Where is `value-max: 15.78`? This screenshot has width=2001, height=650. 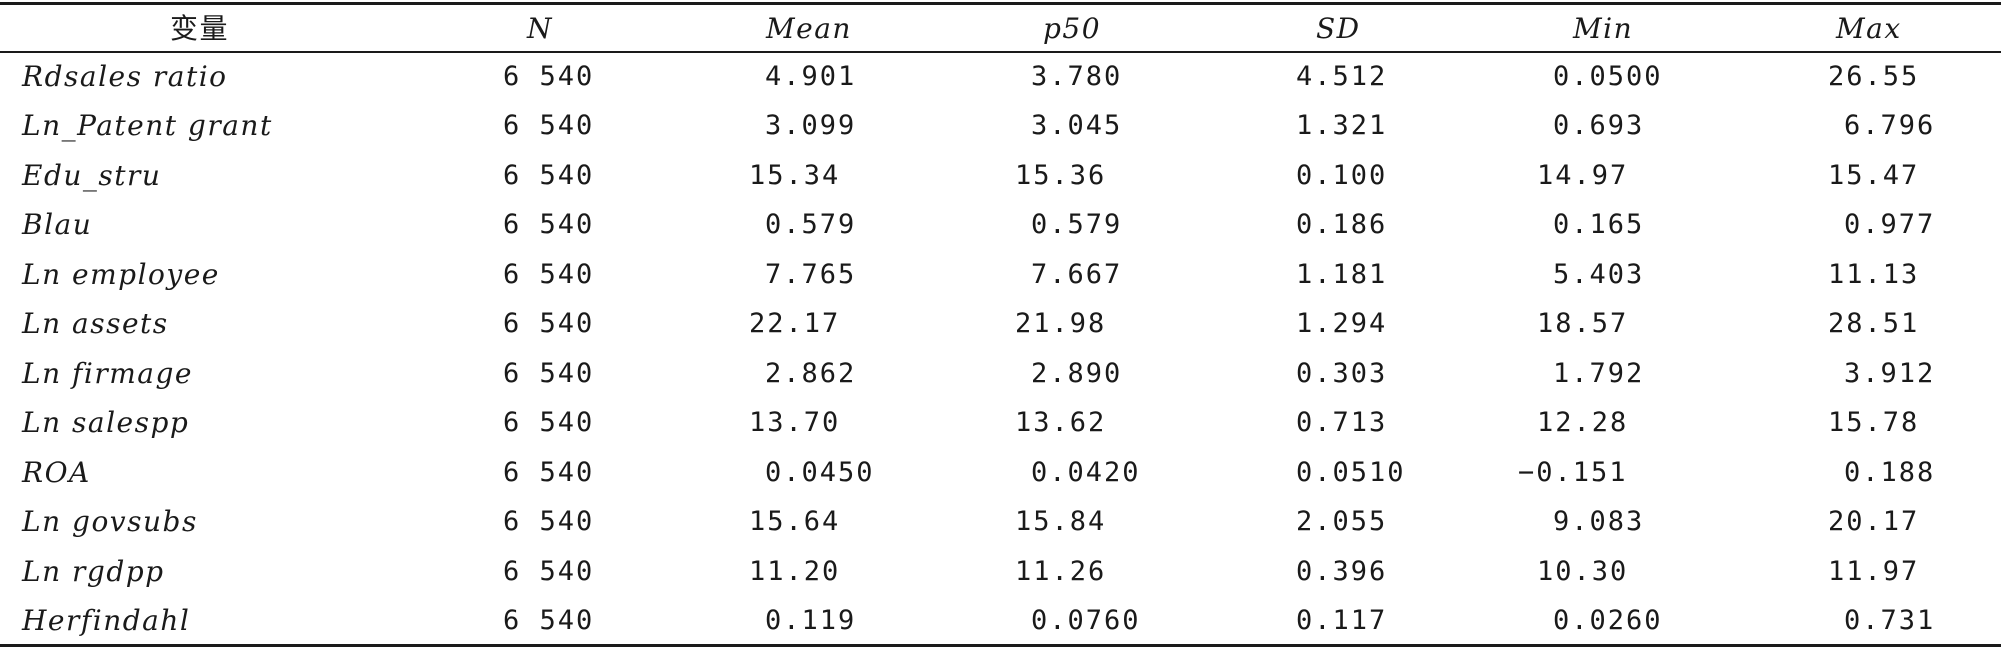 value-max: 15.78 is located at coordinates (1874, 422).